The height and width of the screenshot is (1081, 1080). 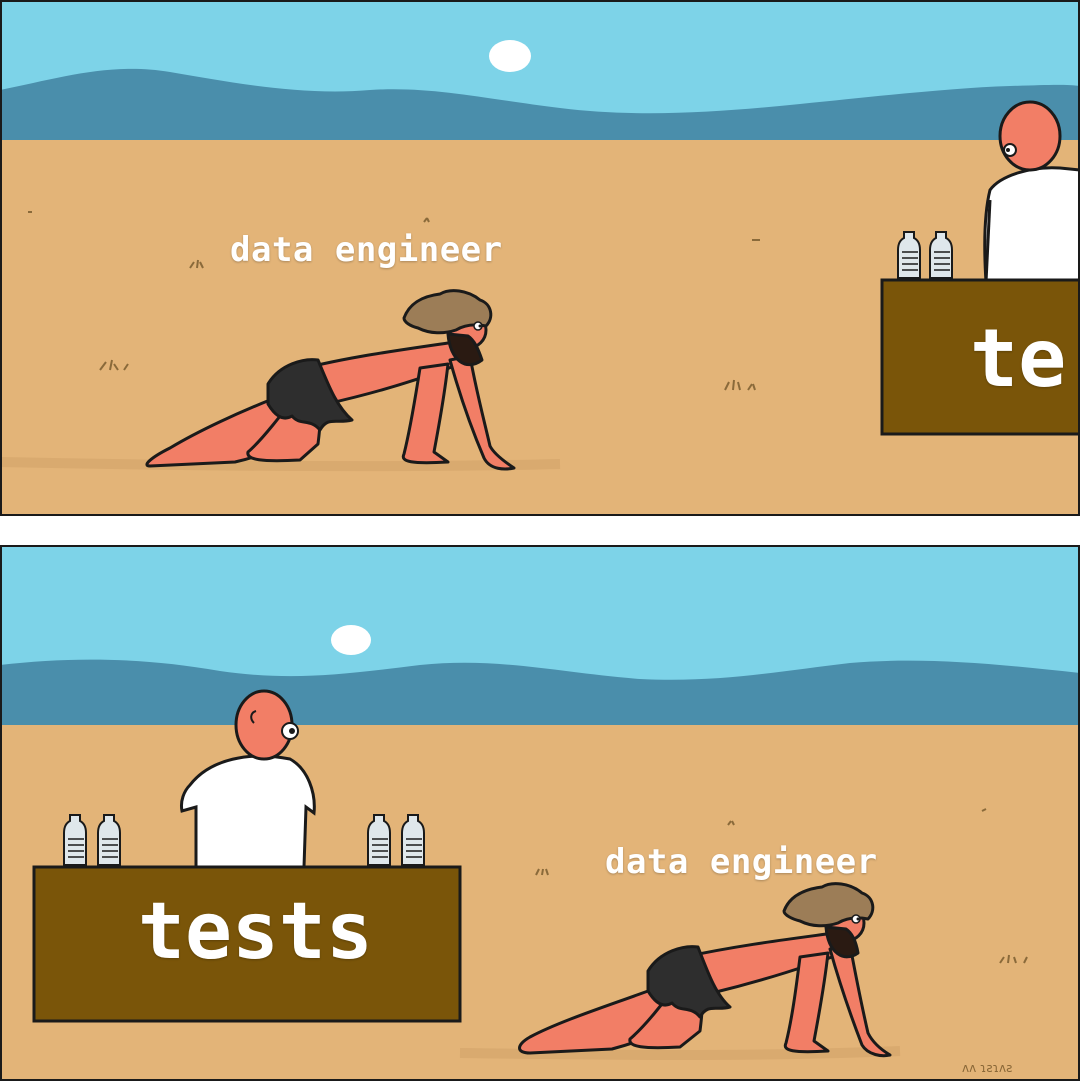 I want to click on crawler-label-top: data engineer, so click(x=366, y=250).